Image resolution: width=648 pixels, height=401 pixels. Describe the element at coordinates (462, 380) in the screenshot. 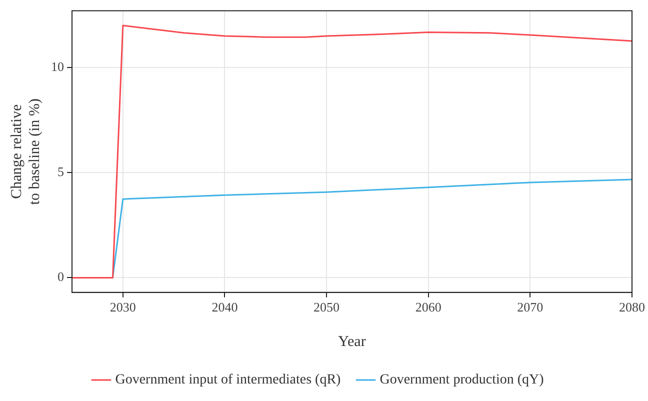

I see `legend-label: Government production (qY)` at that location.